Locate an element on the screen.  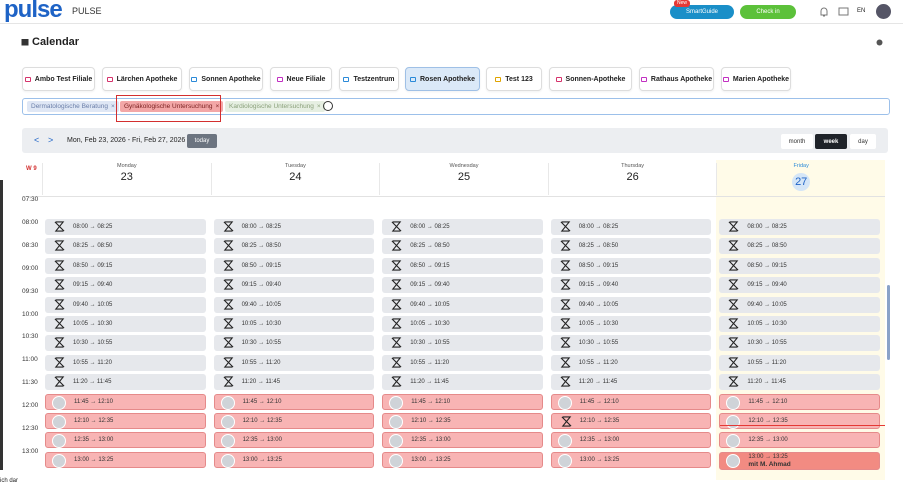
slot: 13:00 → 13:25 mit M. Ahmad is located at coordinates (799, 460).